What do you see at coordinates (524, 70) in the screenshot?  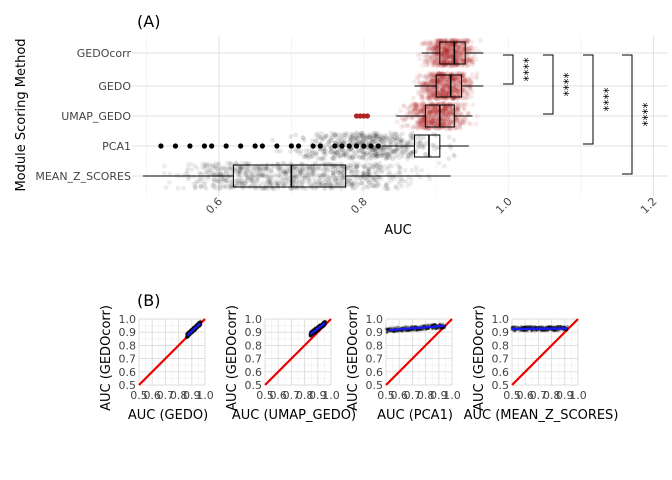 I see `significance-label: ****` at bounding box center [524, 70].